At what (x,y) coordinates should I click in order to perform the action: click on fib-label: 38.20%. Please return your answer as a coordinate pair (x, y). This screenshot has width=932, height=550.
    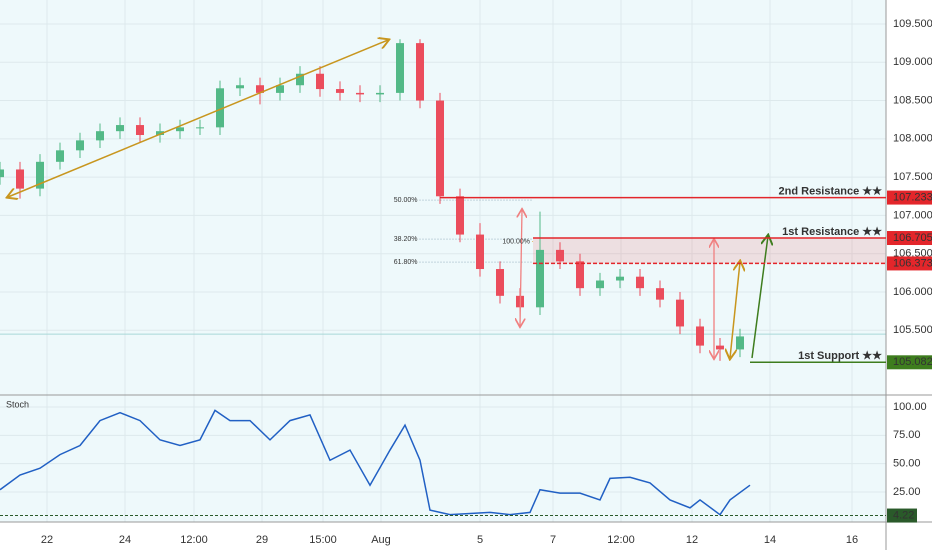
    Looking at the image, I should click on (406, 239).